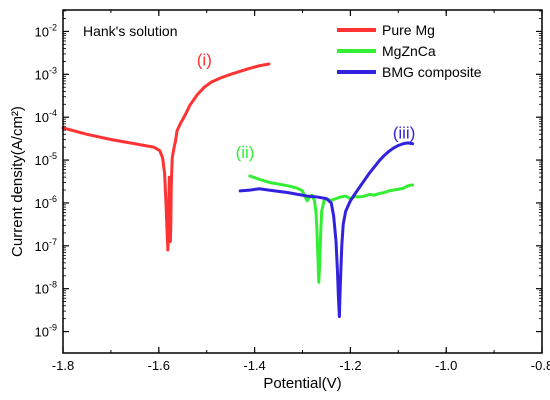 This screenshot has width=550, height=400. I want to click on legend: Pure Mg MgZnCa BMG composite, so click(409, 51).